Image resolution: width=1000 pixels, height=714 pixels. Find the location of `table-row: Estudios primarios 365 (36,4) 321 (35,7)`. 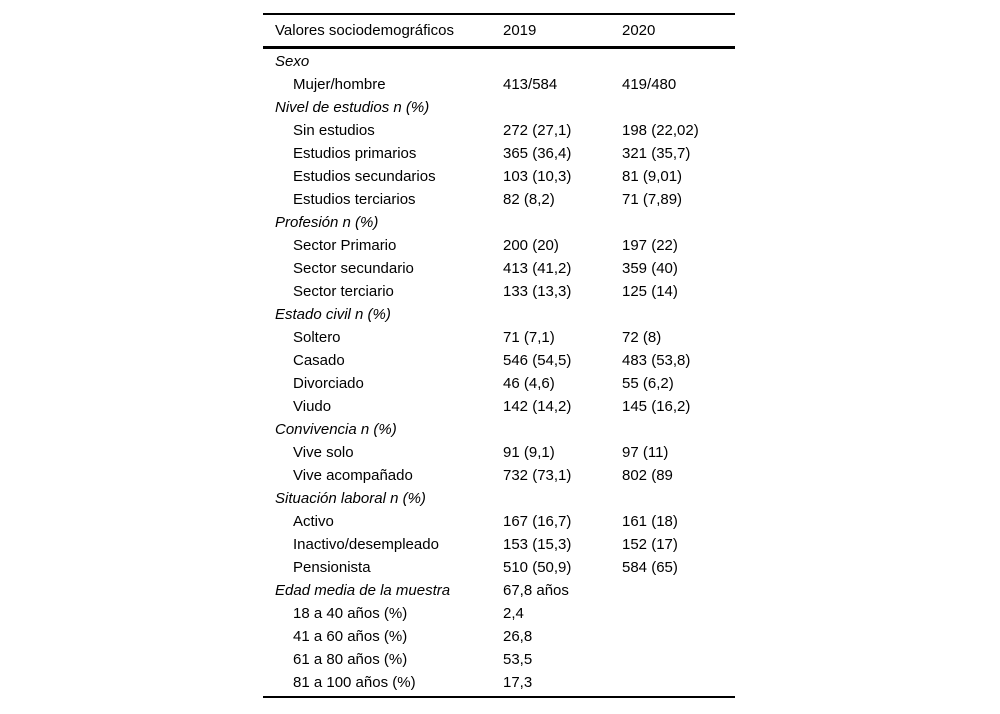

table-row: Estudios primarios 365 (36,4) 321 (35,7) is located at coordinates (499, 153).